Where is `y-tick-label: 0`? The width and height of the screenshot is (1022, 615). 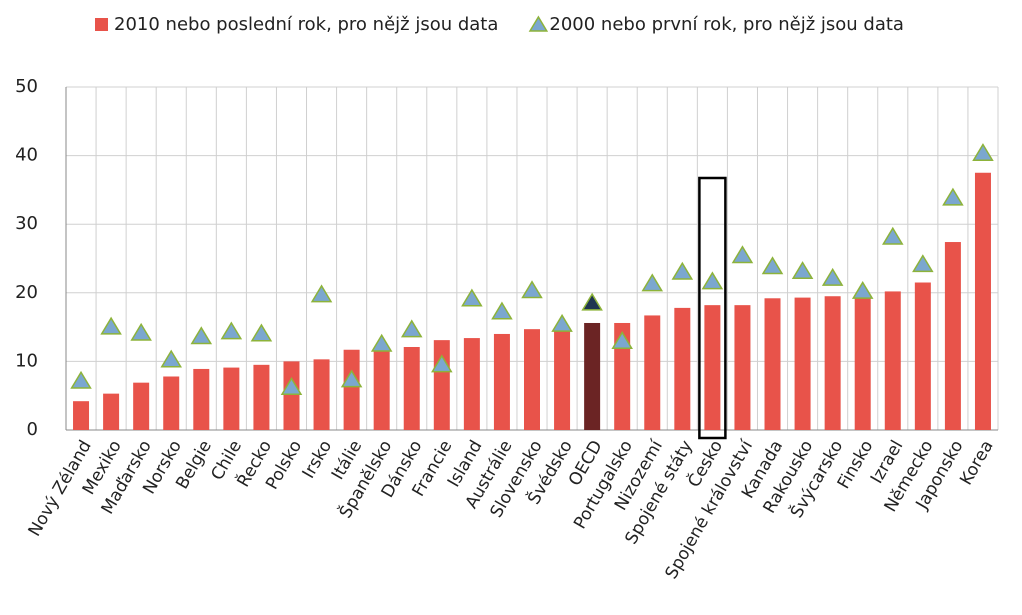 y-tick-label: 0 is located at coordinates (32, 429).